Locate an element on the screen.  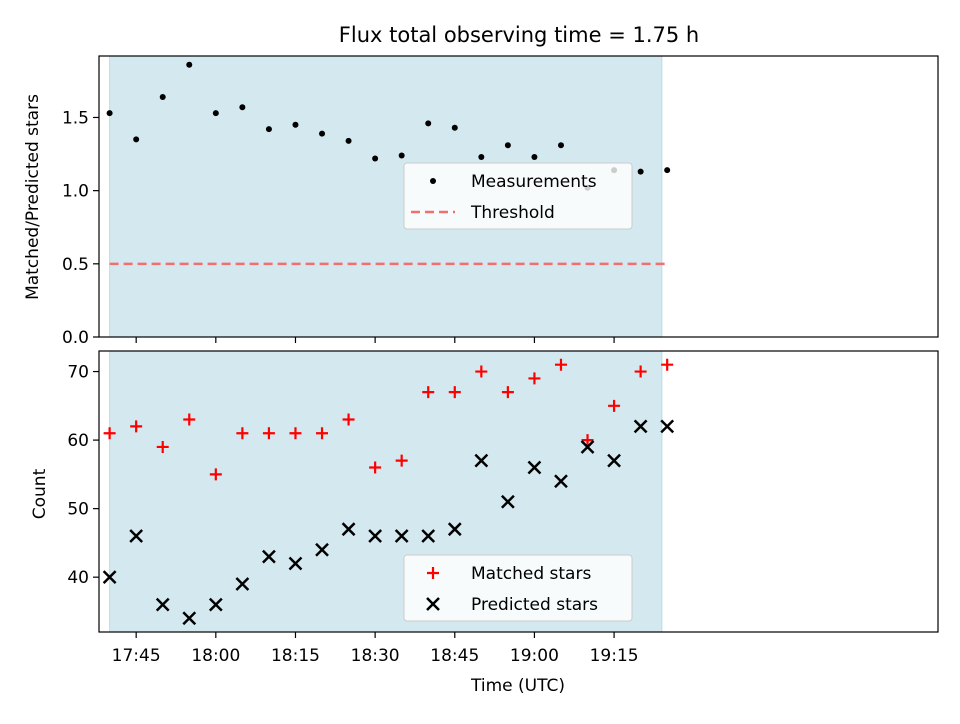
y-tick-label: 1.0 is located at coordinates (75, 192).